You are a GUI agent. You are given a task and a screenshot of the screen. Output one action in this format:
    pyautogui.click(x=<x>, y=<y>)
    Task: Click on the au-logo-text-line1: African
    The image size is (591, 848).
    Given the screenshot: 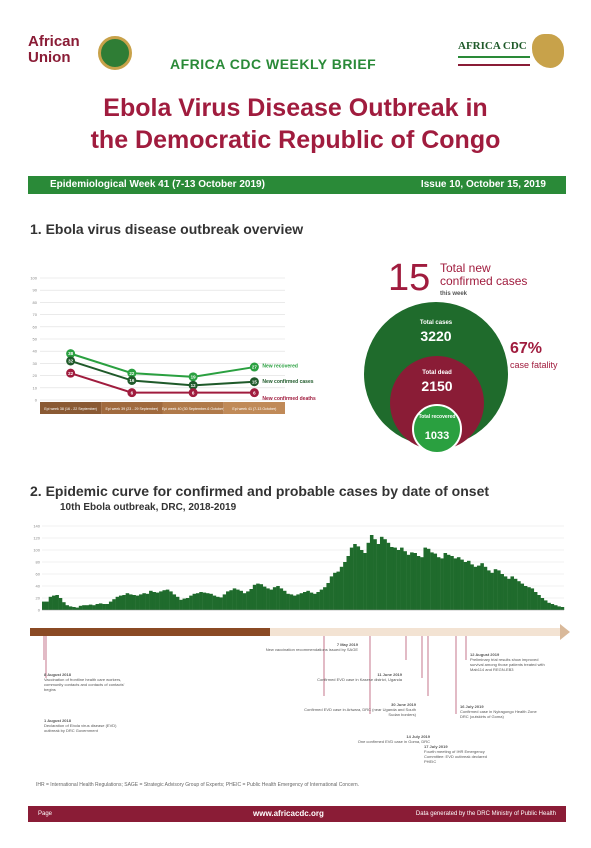 What is the action you would take?
    pyautogui.click(x=54, y=41)
    